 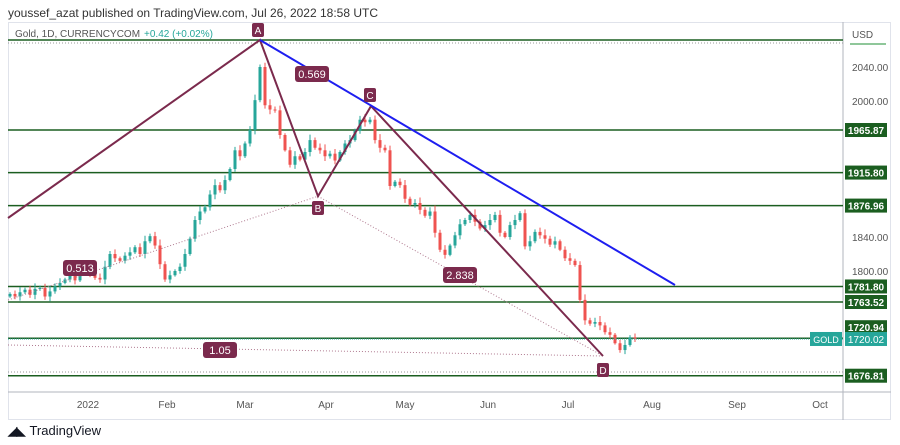 I want to click on symbol-legend: Gold, 1D, CURRENCYCOM +0.42 (+0.02%), so click(x=114, y=34).